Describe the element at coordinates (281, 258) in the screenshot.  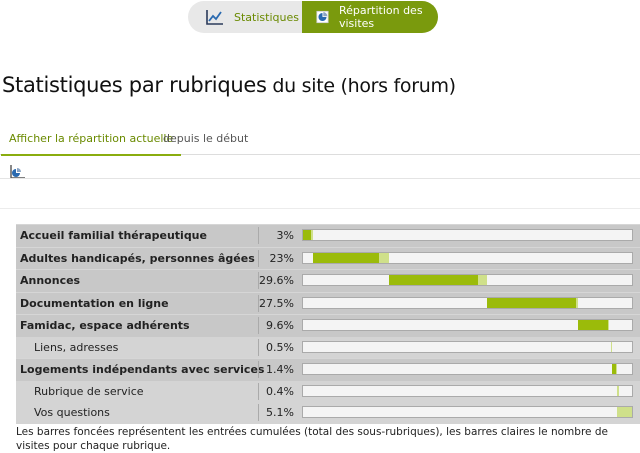
I see `section-percent: 23%` at that location.